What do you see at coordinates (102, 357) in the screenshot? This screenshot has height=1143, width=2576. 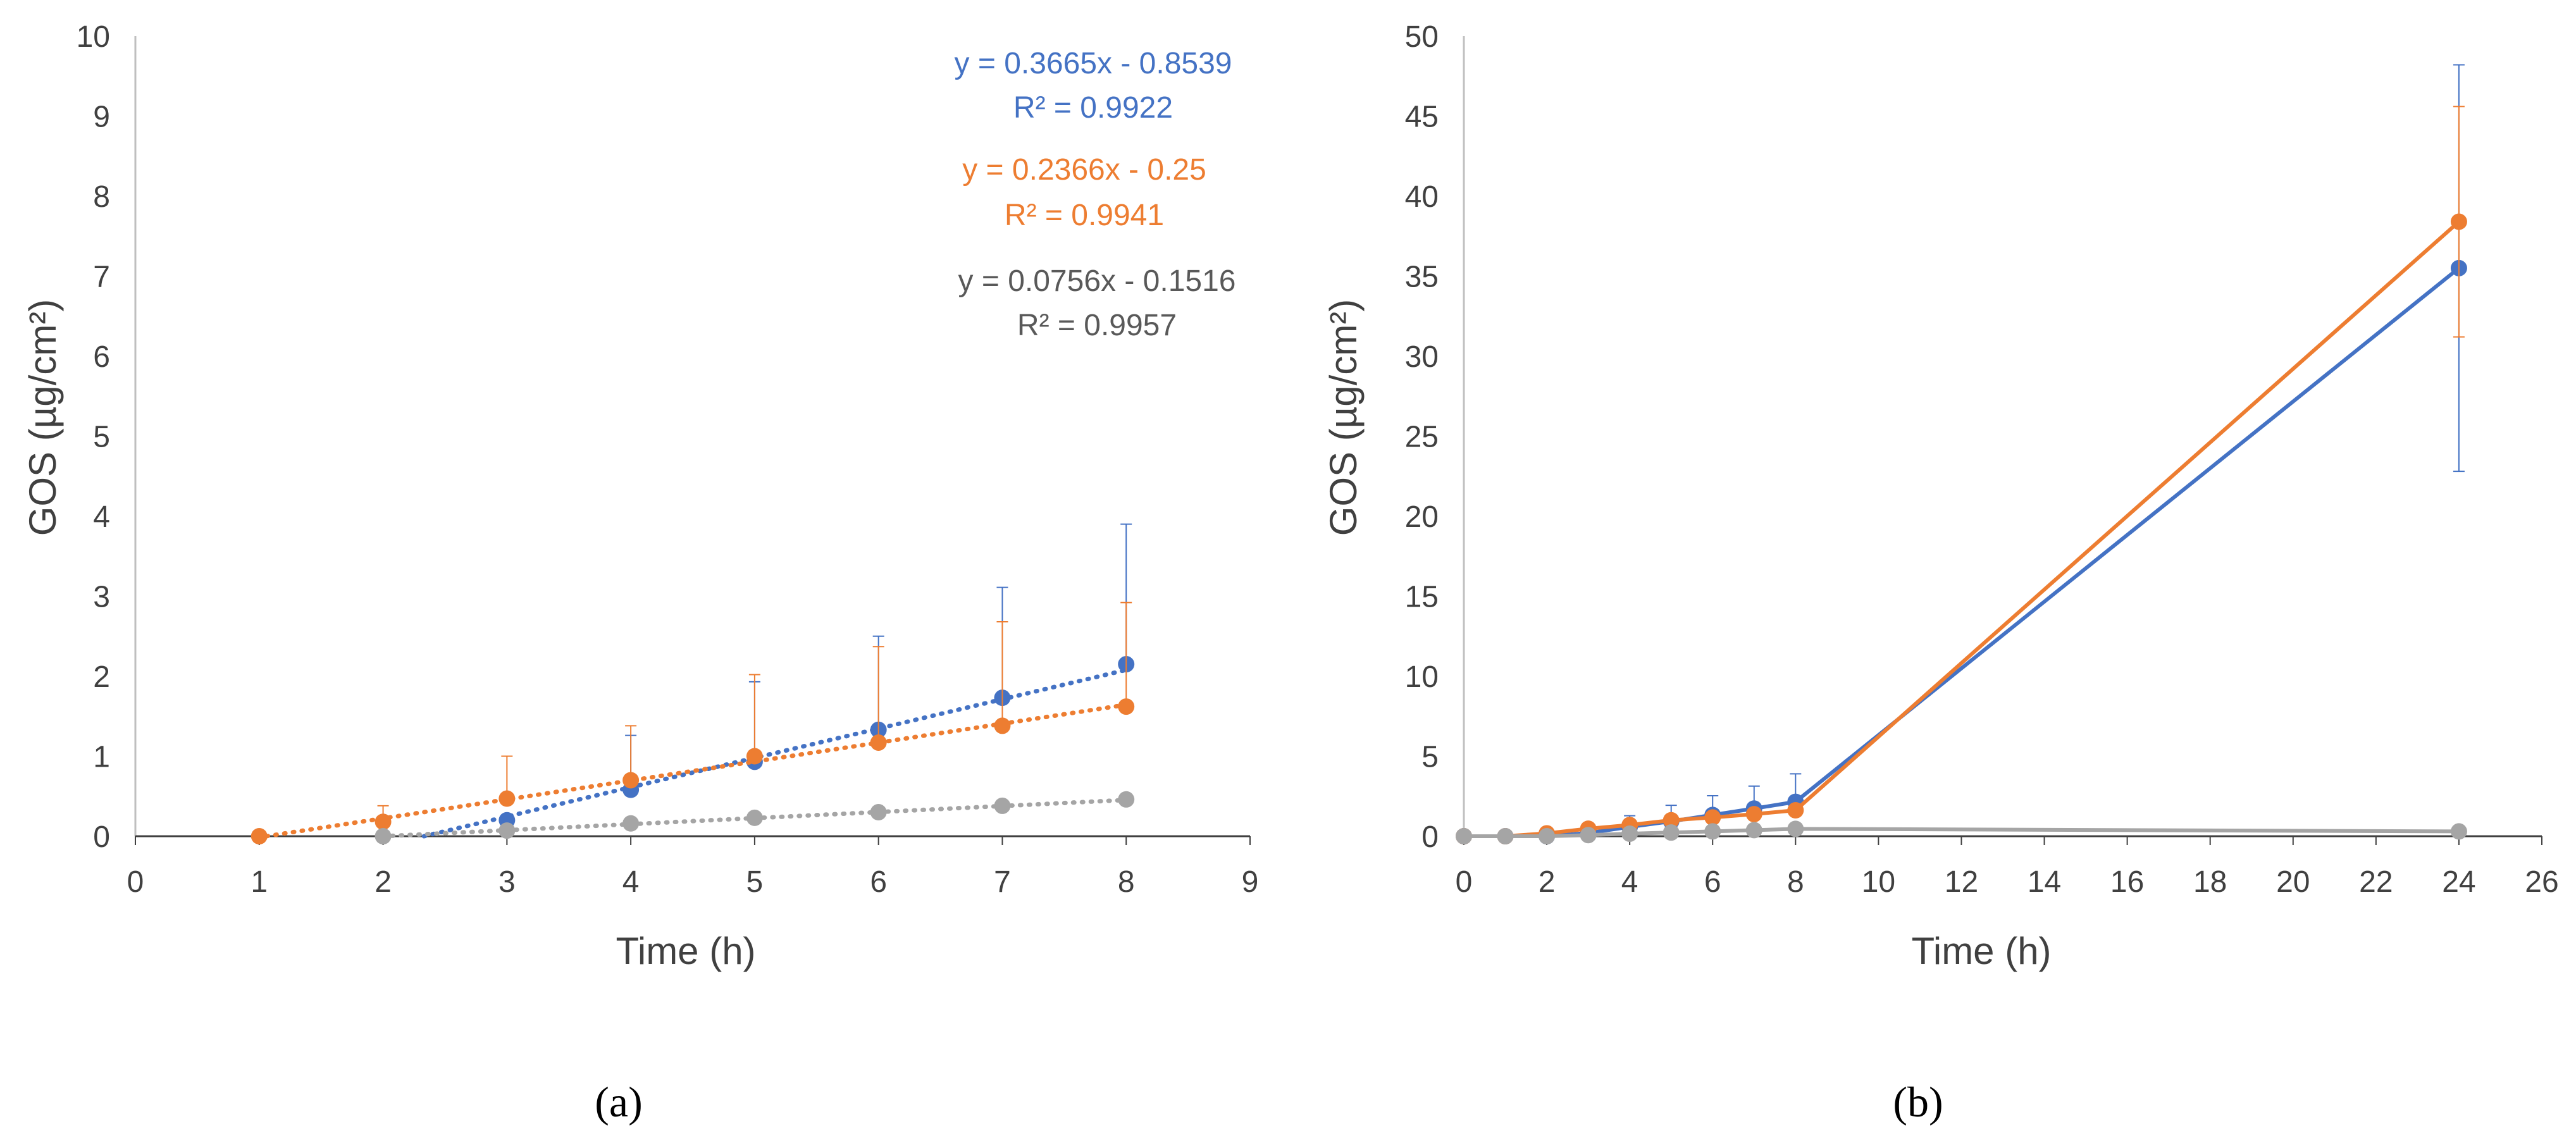 I see `y-tick-label: 6` at bounding box center [102, 357].